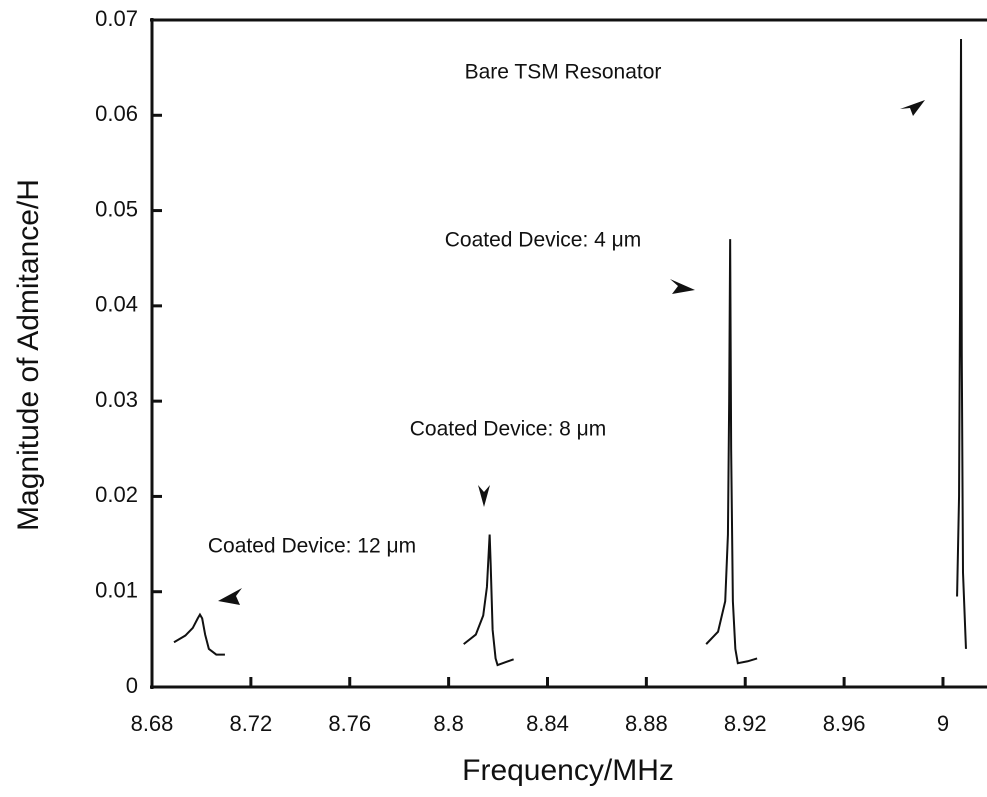 Image resolution: width=987 pixels, height=797 pixels. I want to click on y-axis-title: Magnitude of Admitance/H, so click(28, 355).